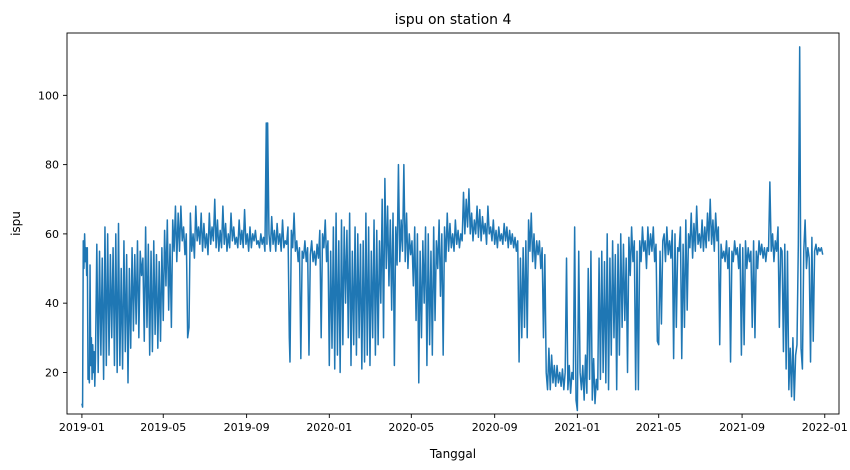 The height and width of the screenshot is (470, 850). I want to click on y-axis-label: ispu, so click(16, 223).